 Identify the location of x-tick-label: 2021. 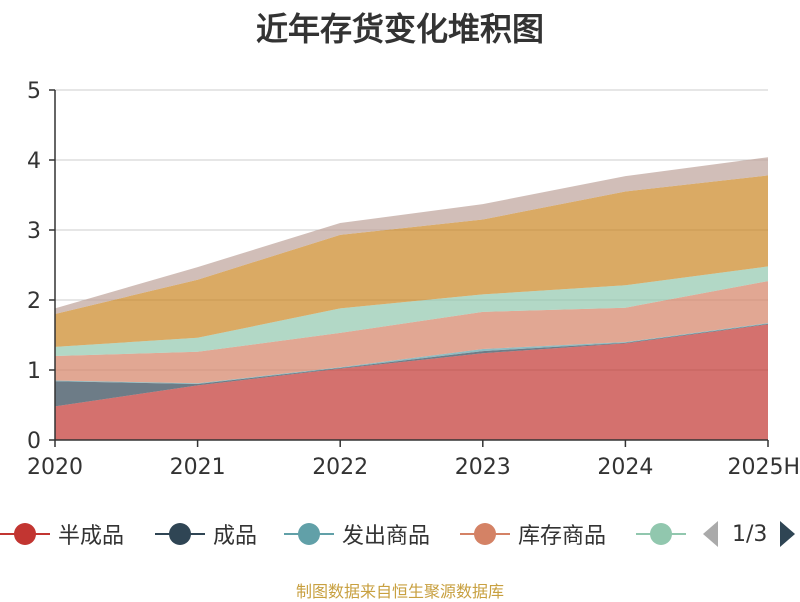
(198, 467).